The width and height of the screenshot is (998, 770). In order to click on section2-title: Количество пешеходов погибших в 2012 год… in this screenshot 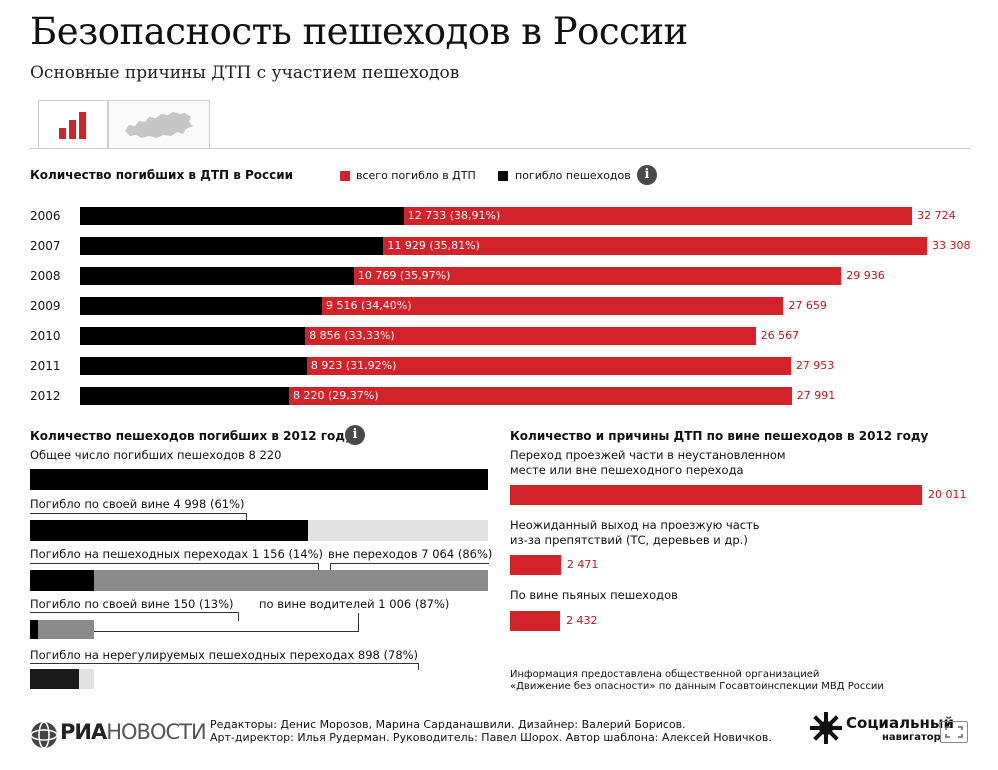, I will do `click(191, 436)`.